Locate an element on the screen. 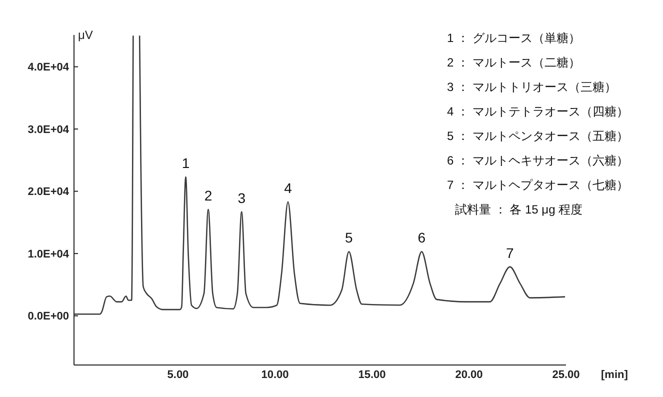 The width and height of the screenshot is (663, 397). annotation: 6 ： マルトヘキサオース（六糖） is located at coordinates (537, 161).